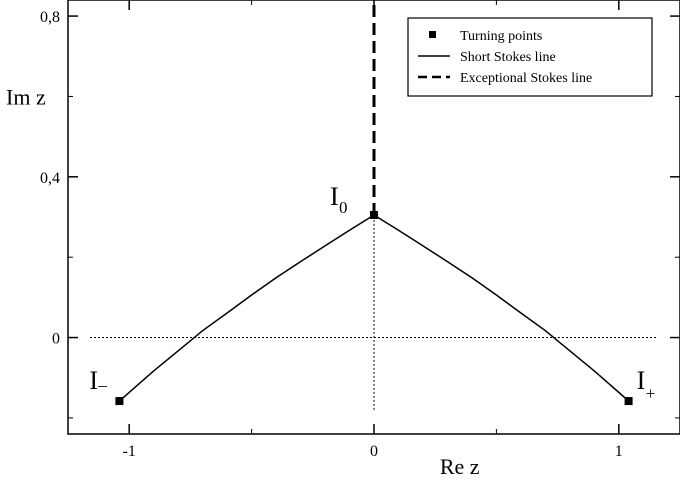  Describe the element at coordinates (651, 393) in the screenshot. I see `turning-point-subscript: +` at that location.